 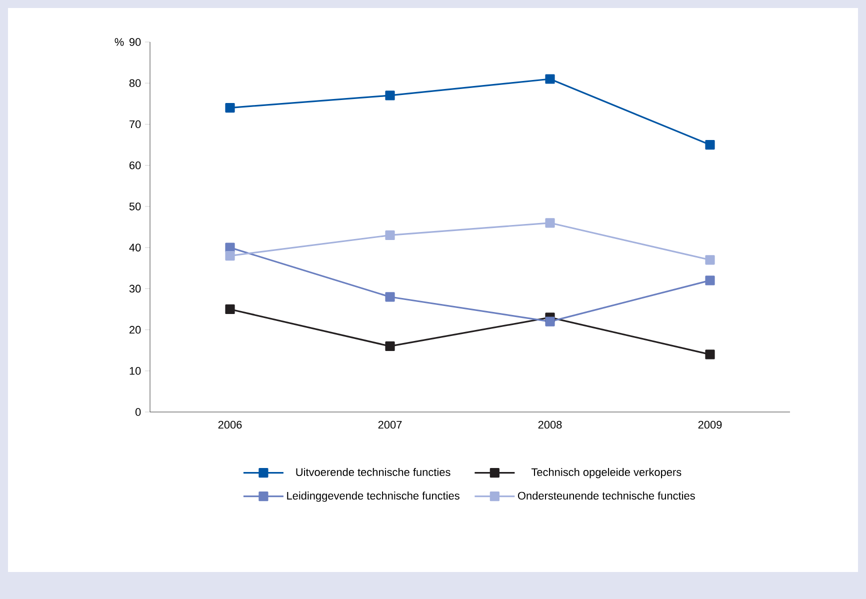 What do you see at coordinates (135, 371) in the screenshot?
I see `y-tick-label: 10` at bounding box center [135, 371].